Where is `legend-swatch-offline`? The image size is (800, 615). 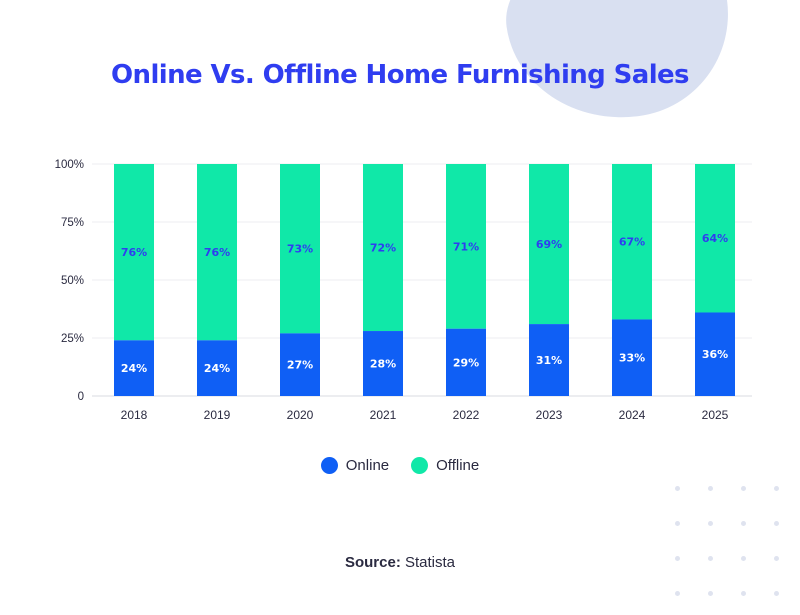 legend-swatch-offline is located at coordinates (420, 465).